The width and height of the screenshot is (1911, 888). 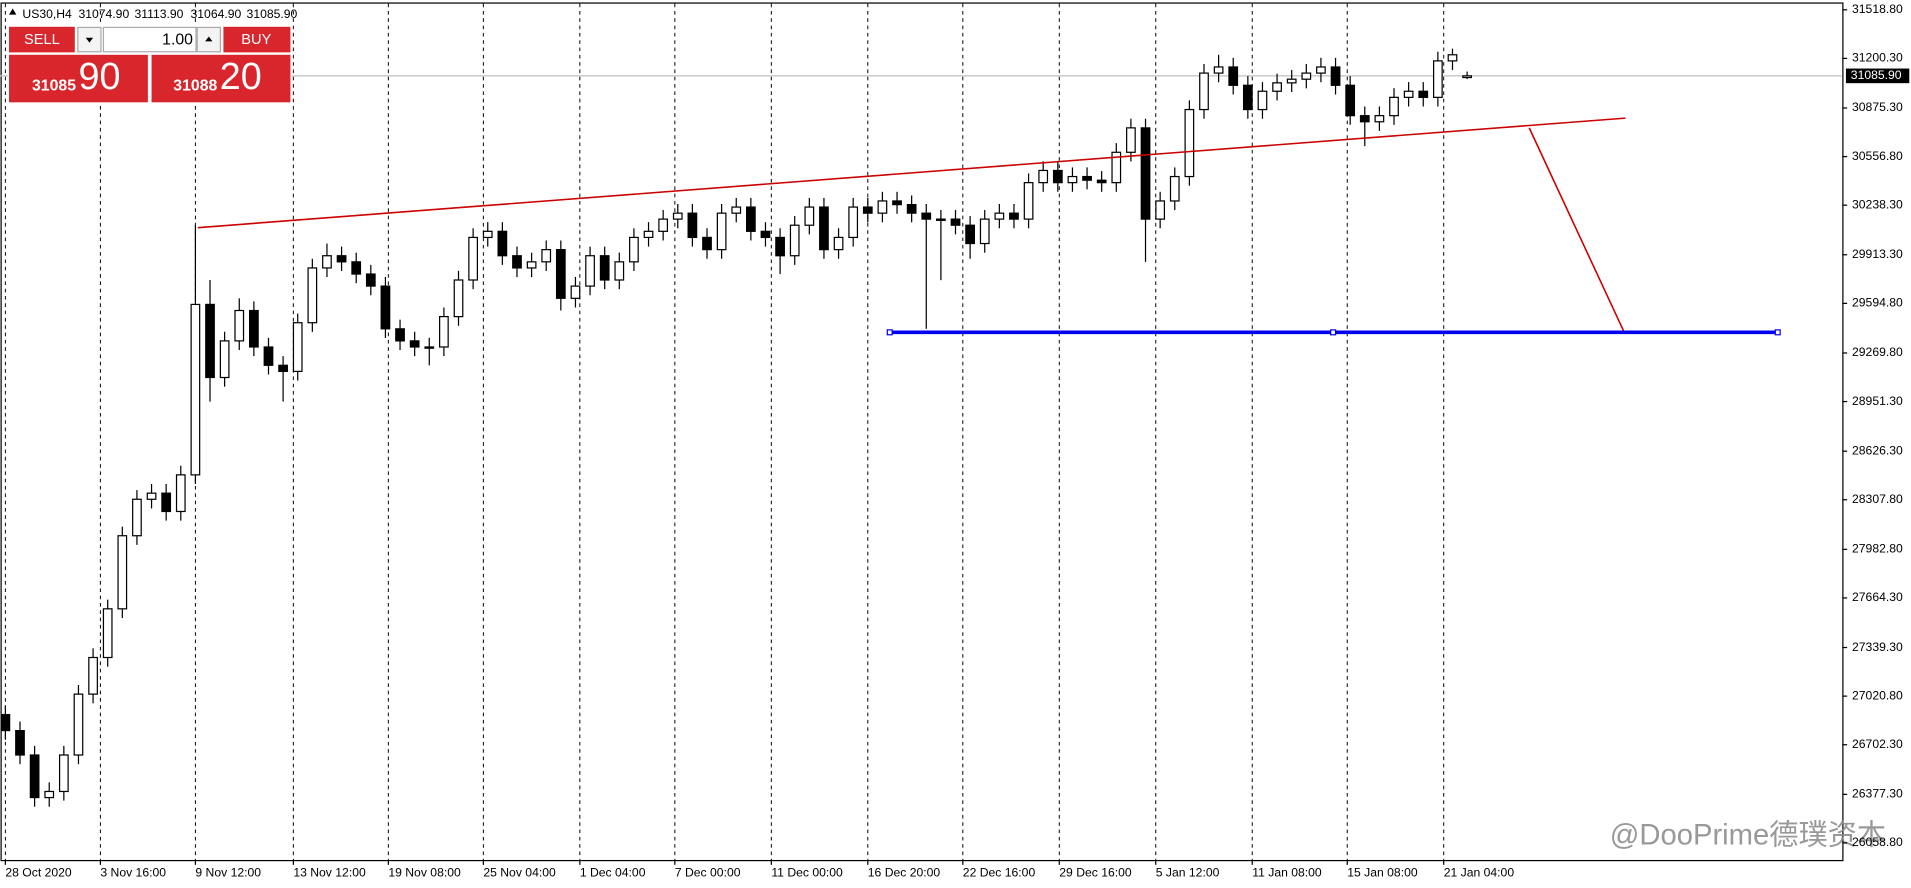 What do you see at coordinates (195, 86) in the screenshot?
I see `buy-price-main: 31088` at bounding box center [195, 86].